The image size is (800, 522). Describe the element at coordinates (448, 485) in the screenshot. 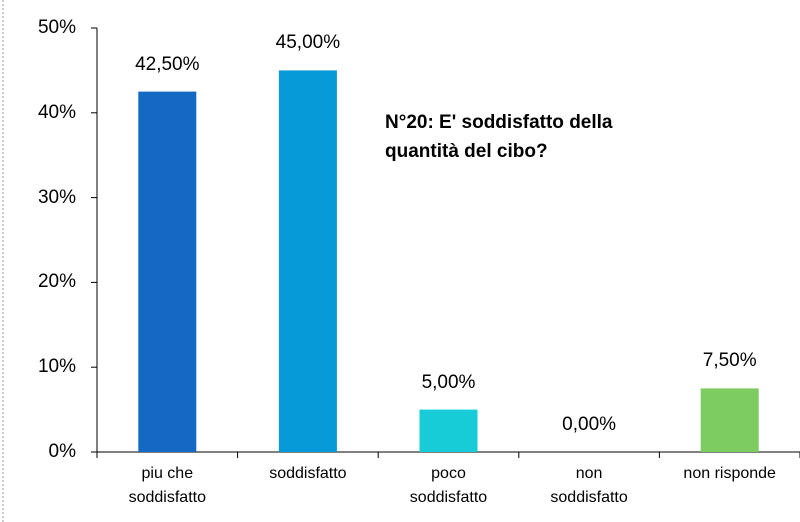

I see `x-tick-label: poco soddisfatto` at that location.